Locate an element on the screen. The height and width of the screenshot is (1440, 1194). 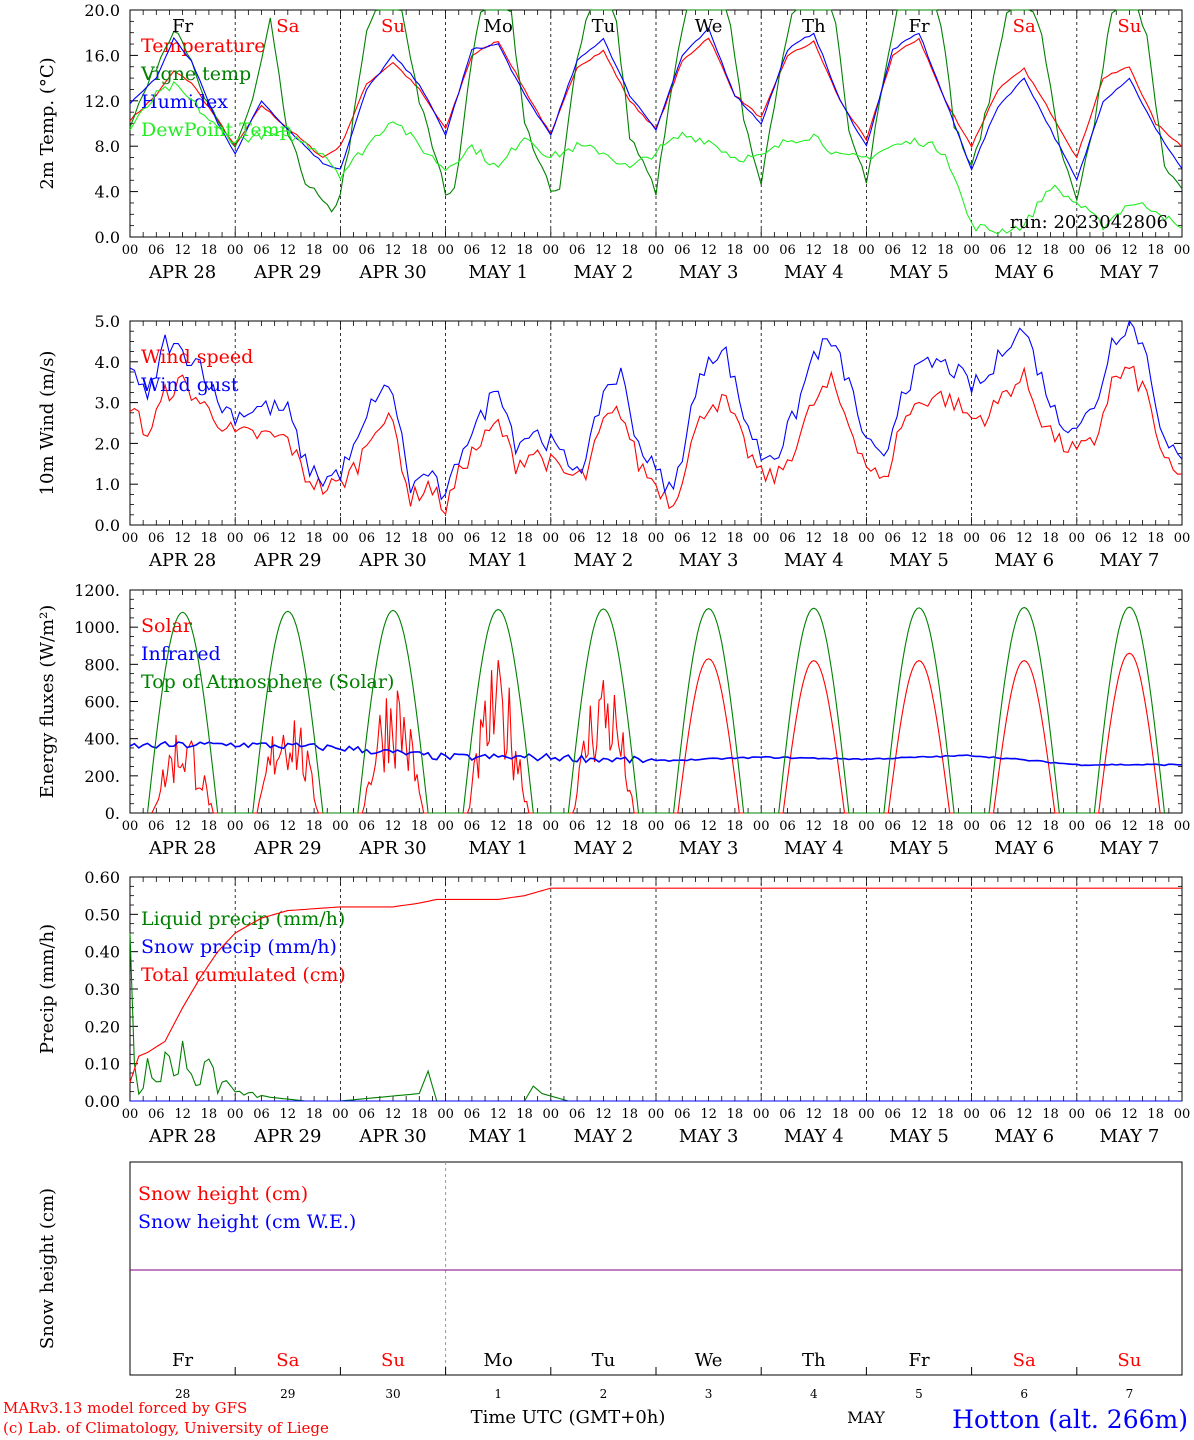
y-tick-label: 0.0 is located at coordinates (107, 525).